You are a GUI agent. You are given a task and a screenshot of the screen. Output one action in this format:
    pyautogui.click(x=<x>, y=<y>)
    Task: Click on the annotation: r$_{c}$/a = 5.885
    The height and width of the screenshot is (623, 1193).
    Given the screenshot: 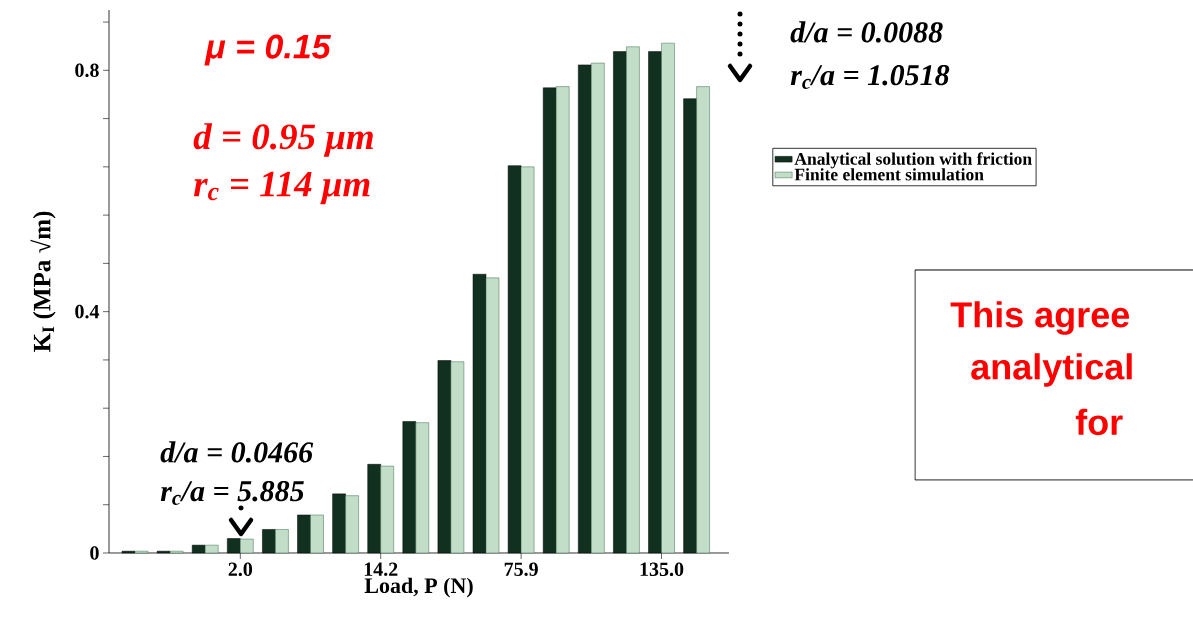 What is the action you would take?
    pyautogui.click(x=232, y=493)
    